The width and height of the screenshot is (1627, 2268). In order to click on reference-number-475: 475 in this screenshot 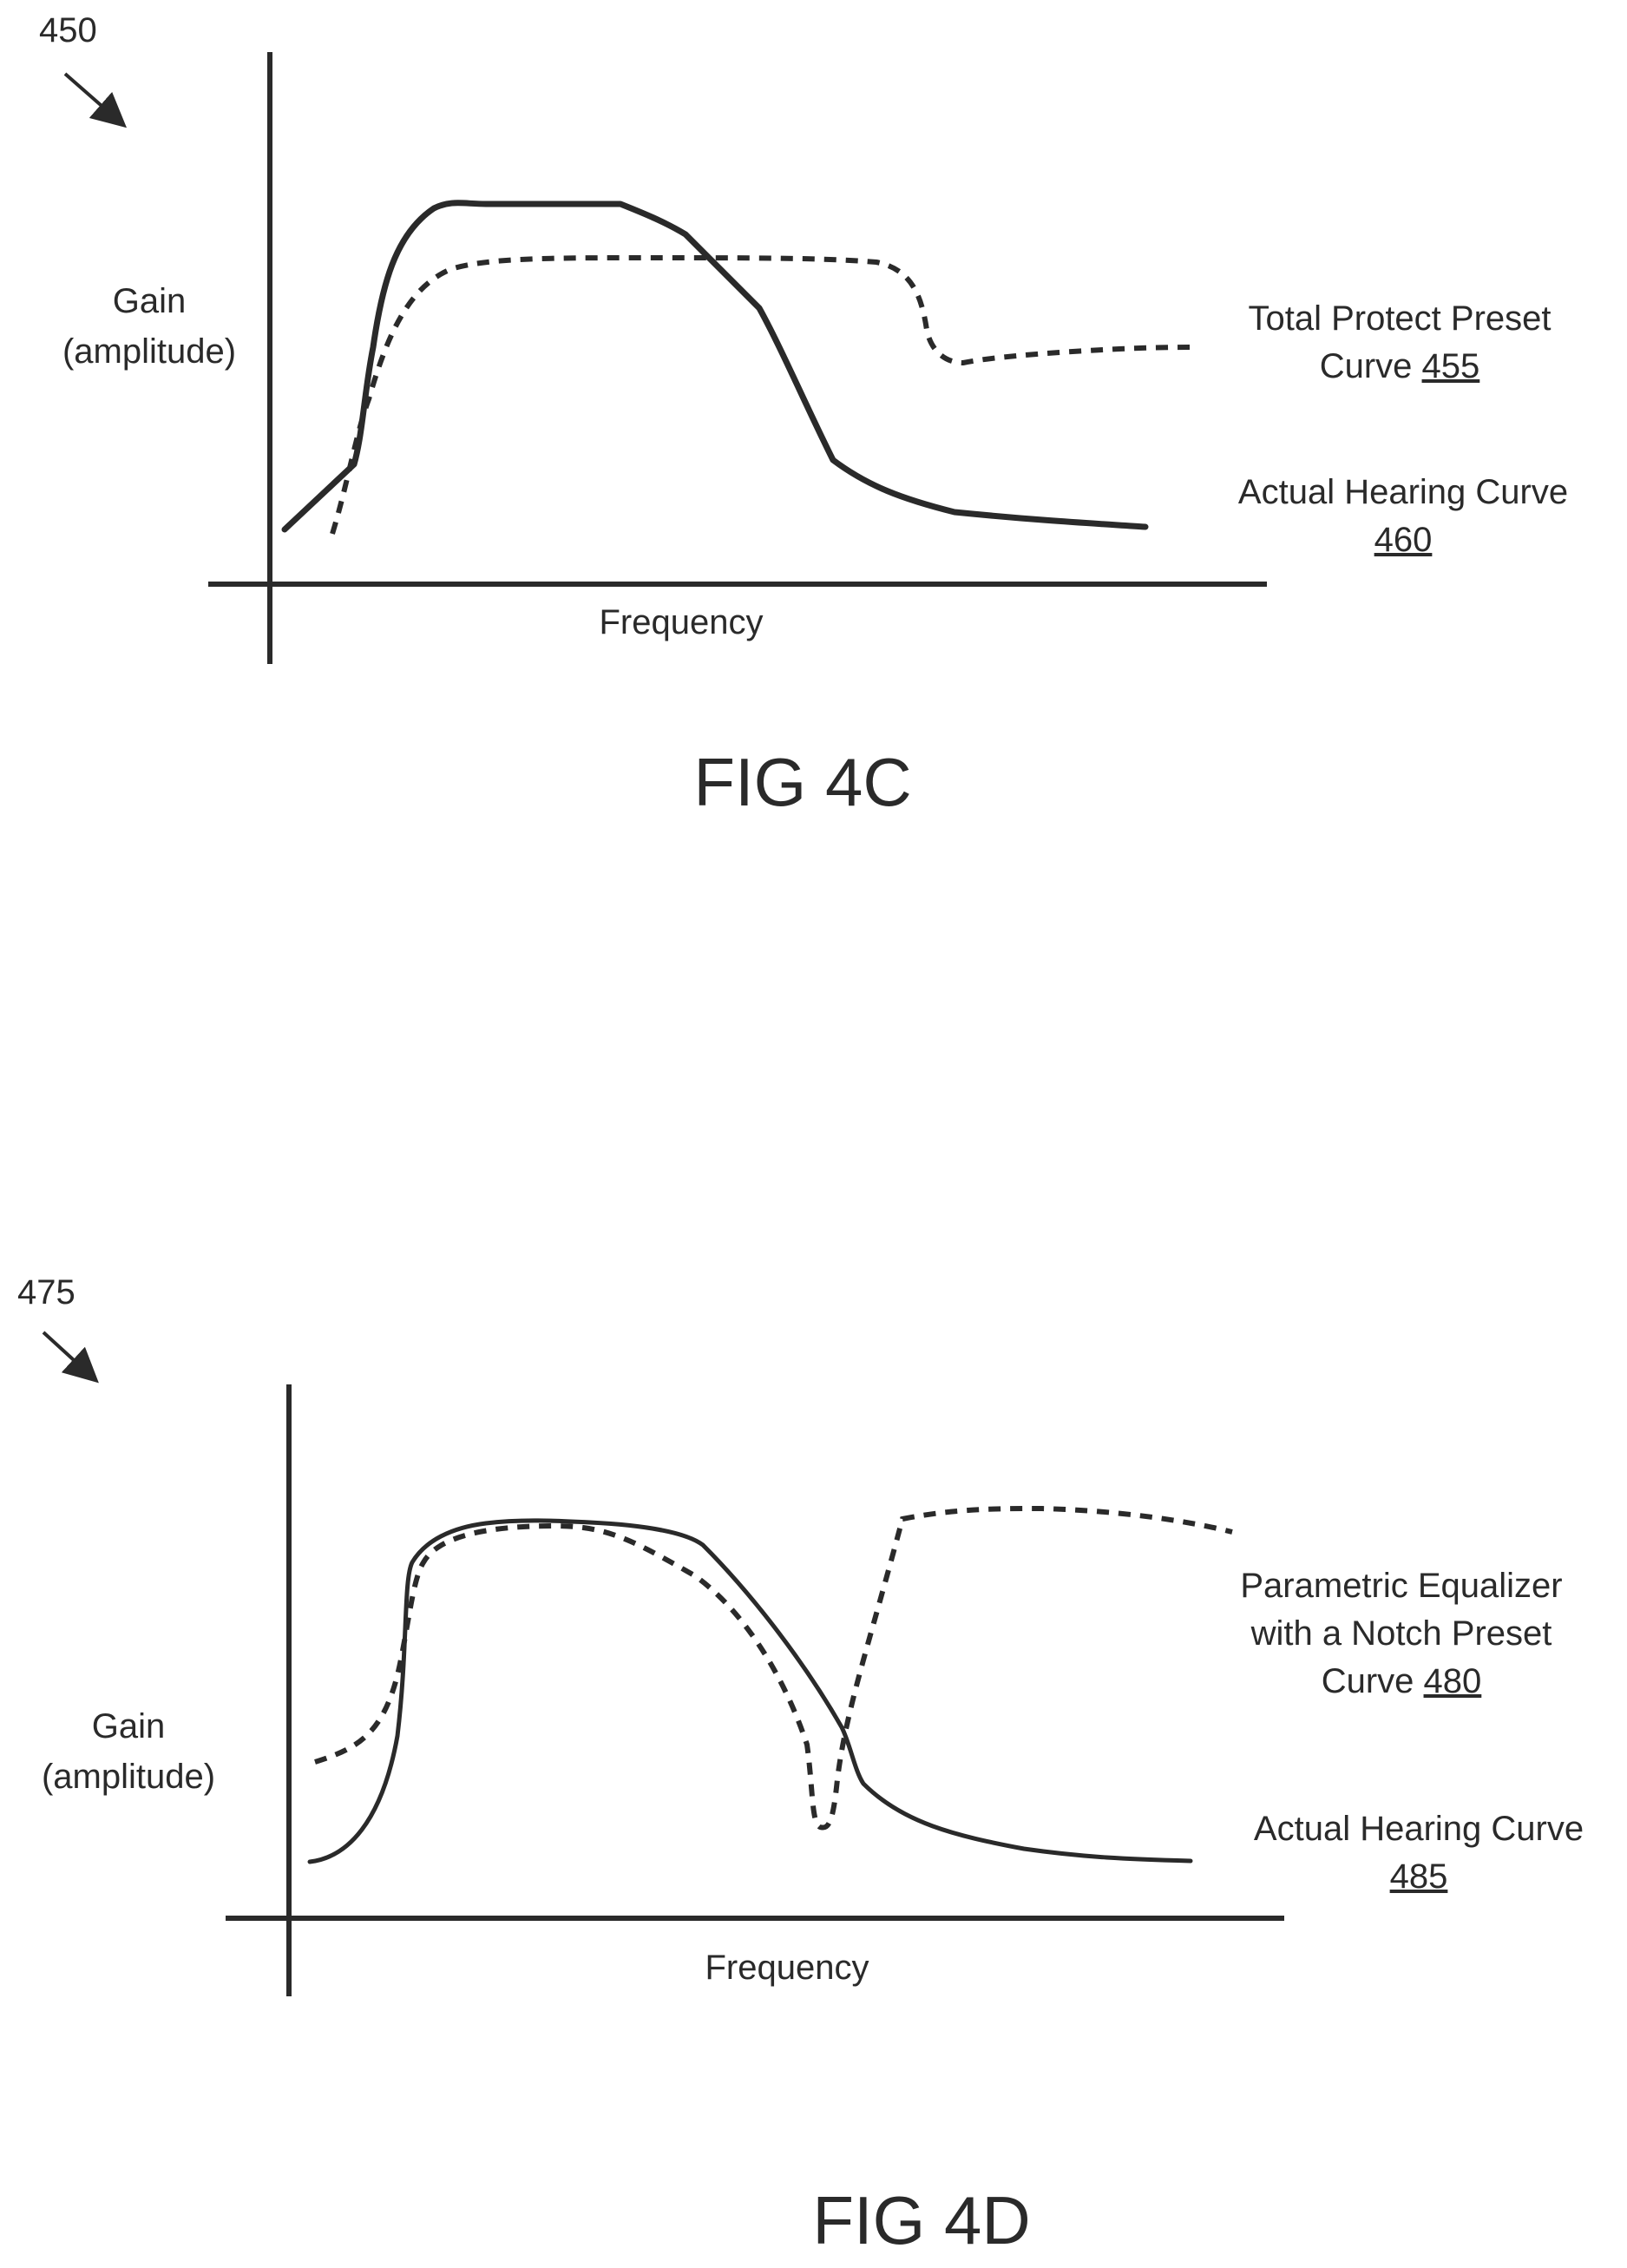, I will do `click(46, 1292)`.